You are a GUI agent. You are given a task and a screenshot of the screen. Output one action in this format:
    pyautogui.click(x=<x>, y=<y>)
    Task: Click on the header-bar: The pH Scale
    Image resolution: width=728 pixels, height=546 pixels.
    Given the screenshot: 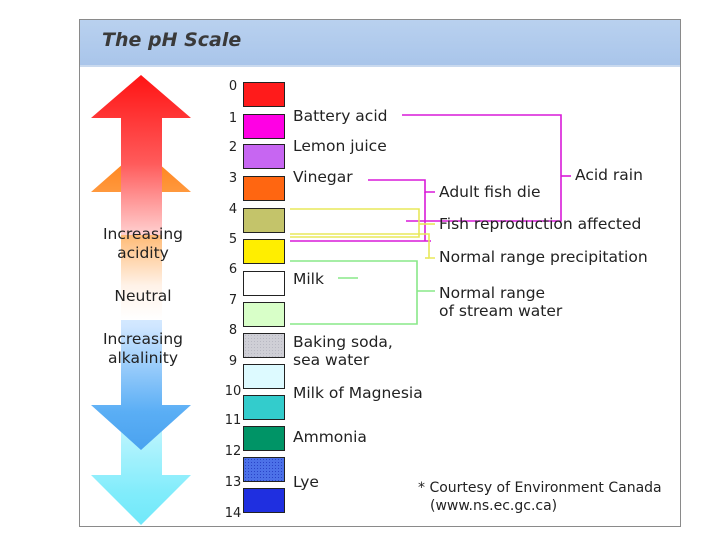 What is the action you would take?
    pyautogui.click(x=380, y=42)
    